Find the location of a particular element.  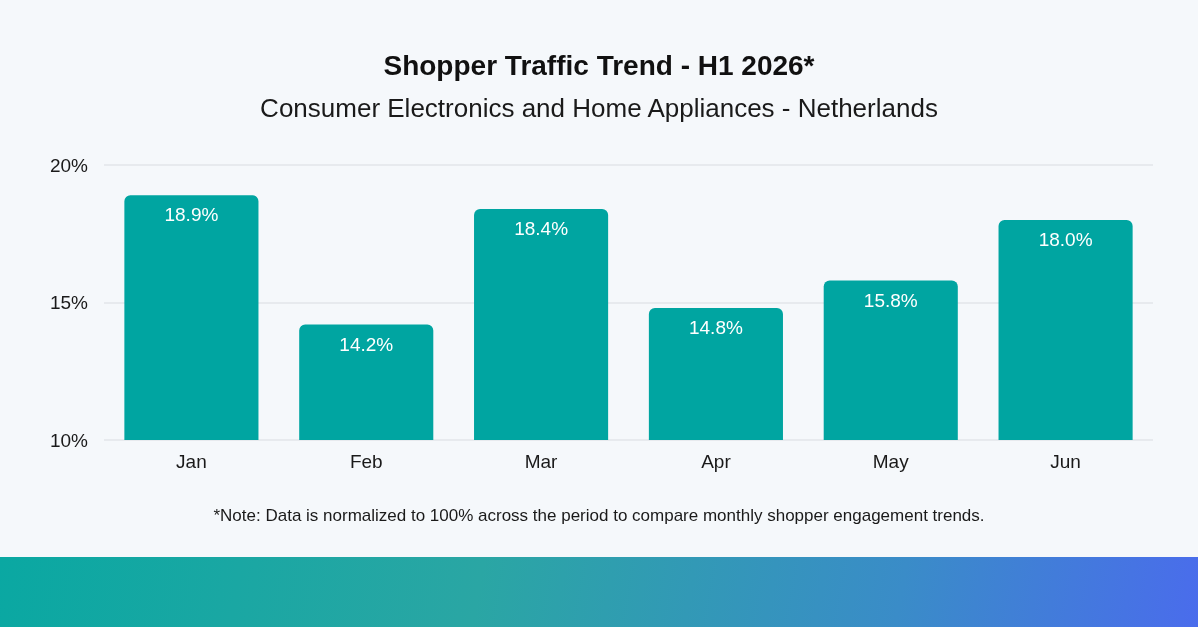

x-tick-label: Mar is located at coordinates (541, 461).